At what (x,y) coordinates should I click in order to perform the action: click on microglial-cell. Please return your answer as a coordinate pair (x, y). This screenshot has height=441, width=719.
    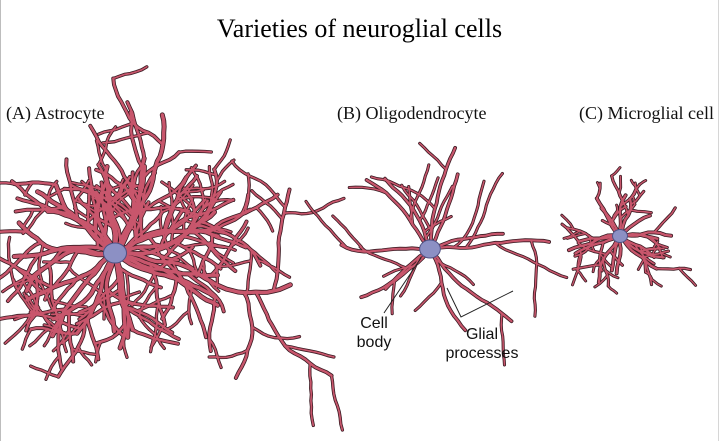
    Looking at the image, I should click on (629, 230).